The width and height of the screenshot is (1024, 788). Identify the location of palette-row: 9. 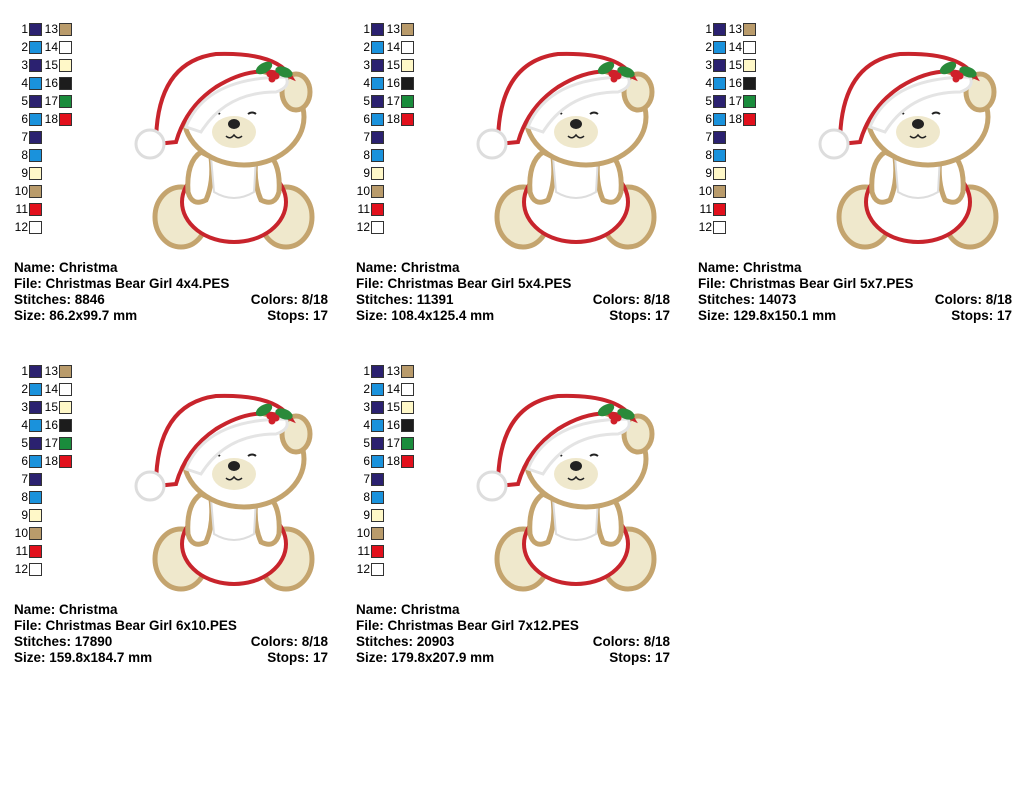
(370, 173).